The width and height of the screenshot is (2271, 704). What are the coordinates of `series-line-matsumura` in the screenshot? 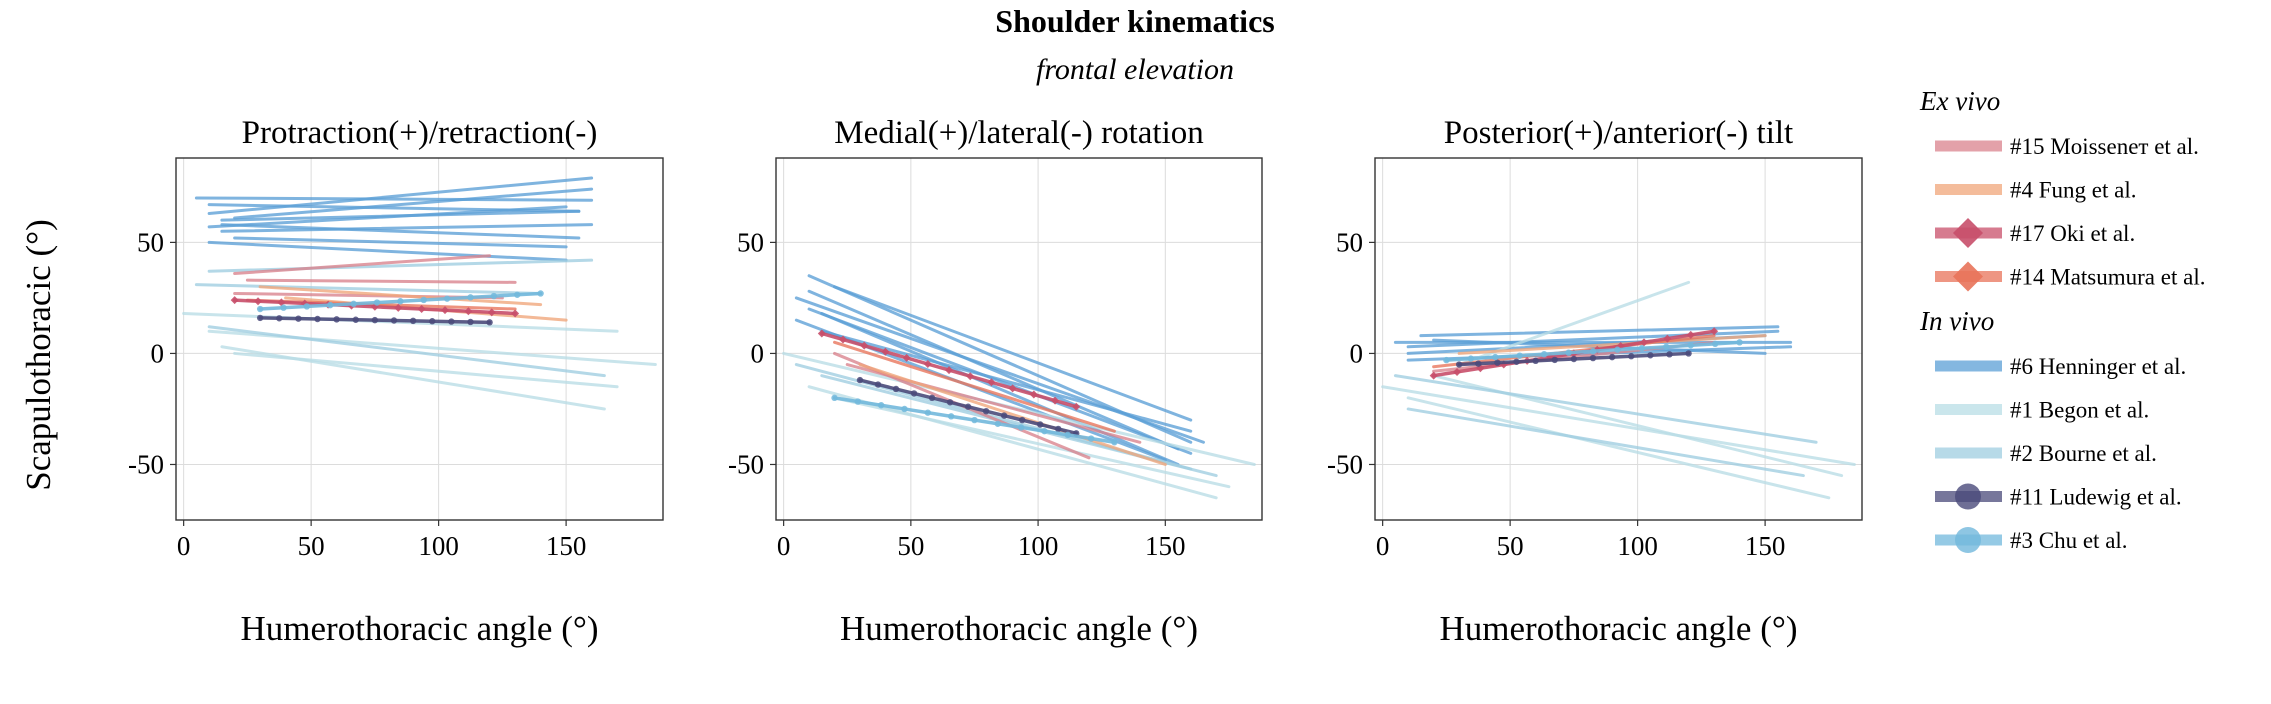 It's located at (974, 386).